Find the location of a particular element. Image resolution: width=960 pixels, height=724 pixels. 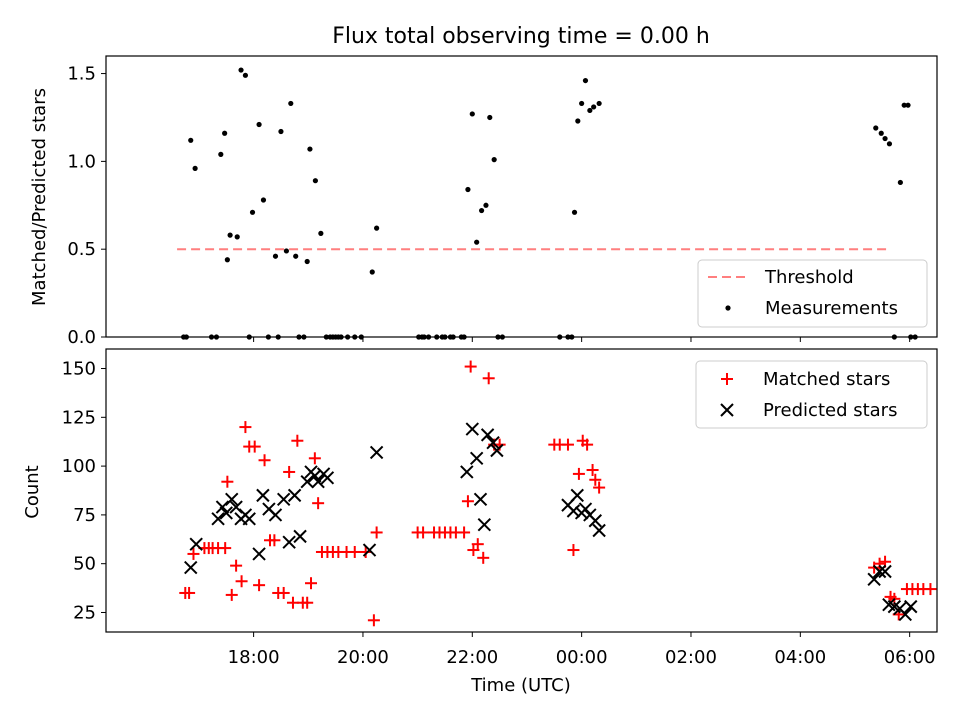

bottom-y-tick-label: 50 is located at coordinates (84, 564).